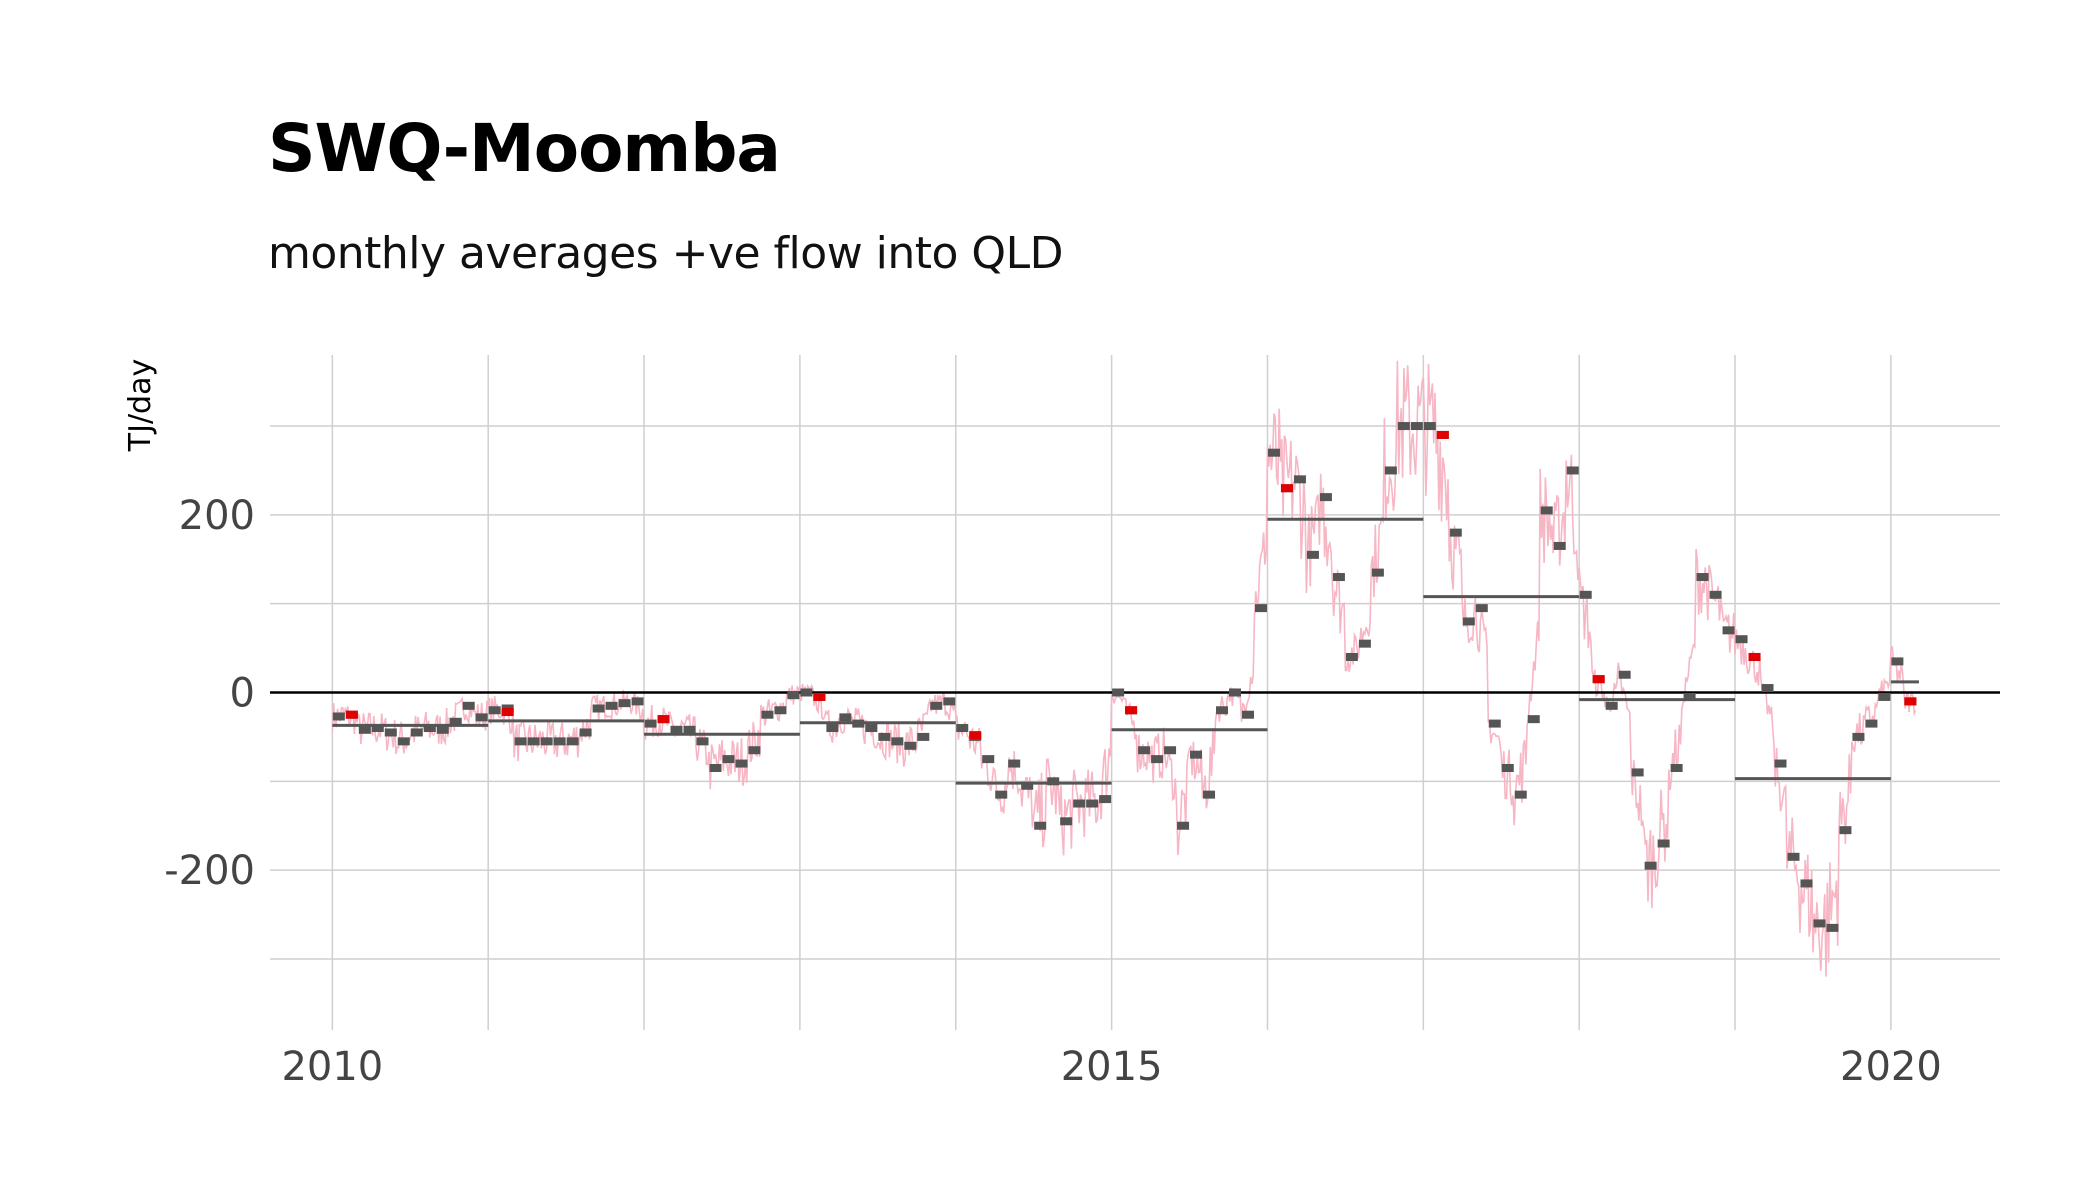 Image resolution: width=2100 pixels, height=1200 pixels. What do you see at coordinates (242, 694) in the screenshot?
I see `y-tick-label: 0` at bounding box center [242, 694].